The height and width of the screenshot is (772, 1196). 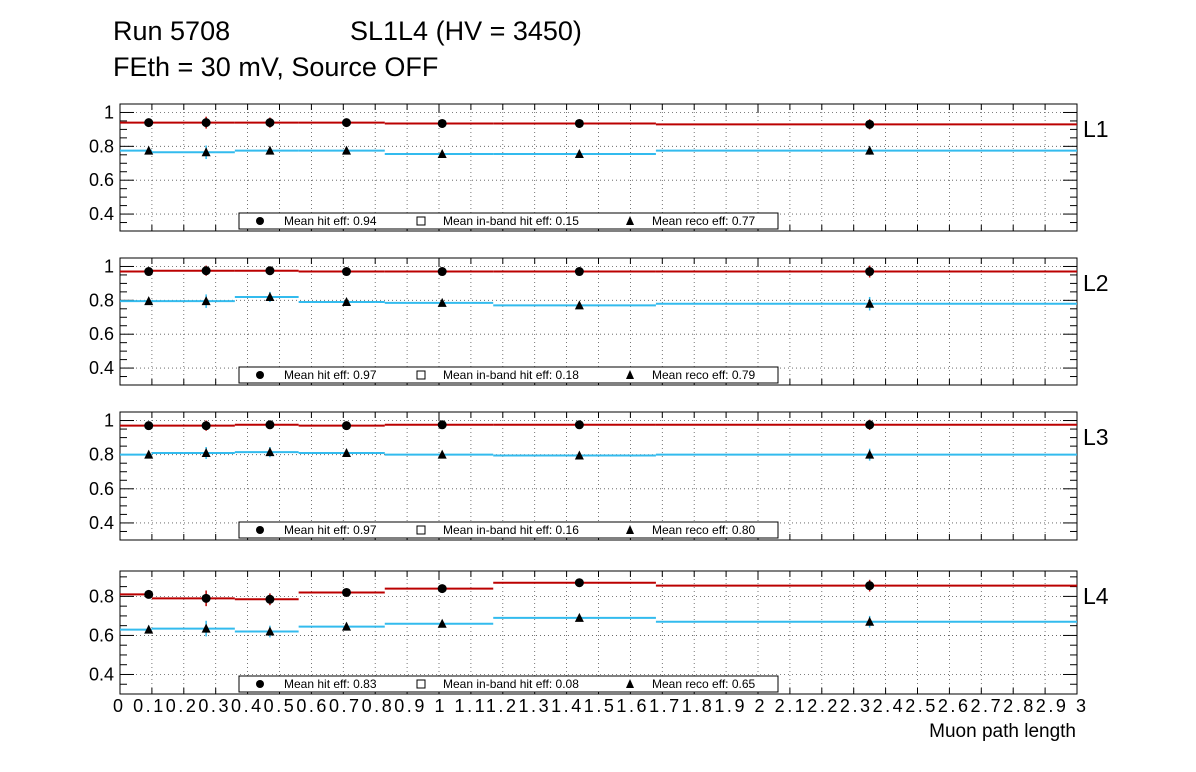 What do you see at coordinates (1096, 596) in the screenshot?
I see `layer-label: L4` at bounding box center [1096, 596].